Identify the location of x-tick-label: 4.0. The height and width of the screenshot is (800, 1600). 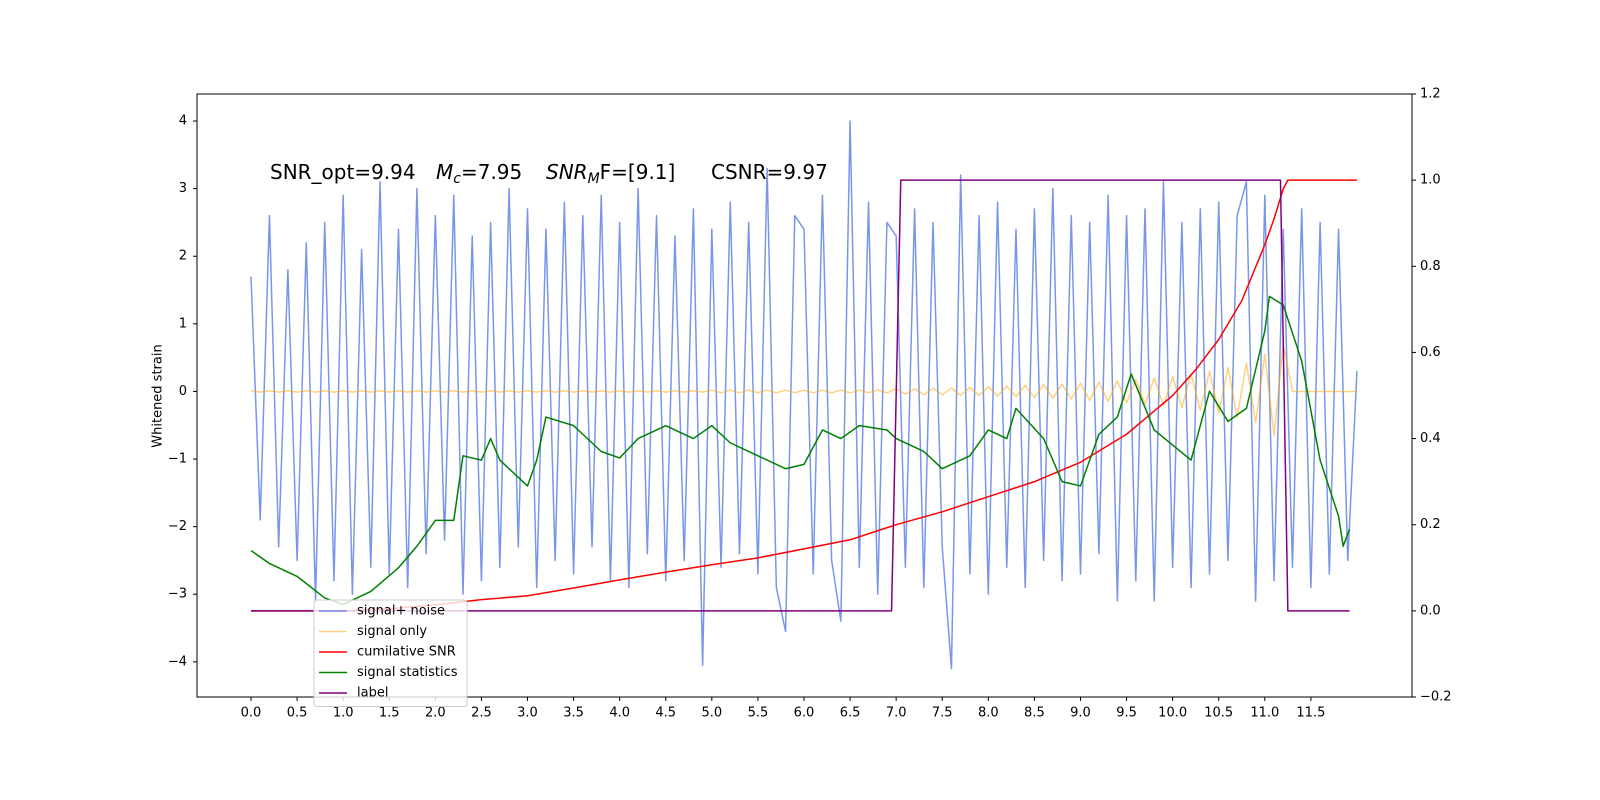
(619, 713).